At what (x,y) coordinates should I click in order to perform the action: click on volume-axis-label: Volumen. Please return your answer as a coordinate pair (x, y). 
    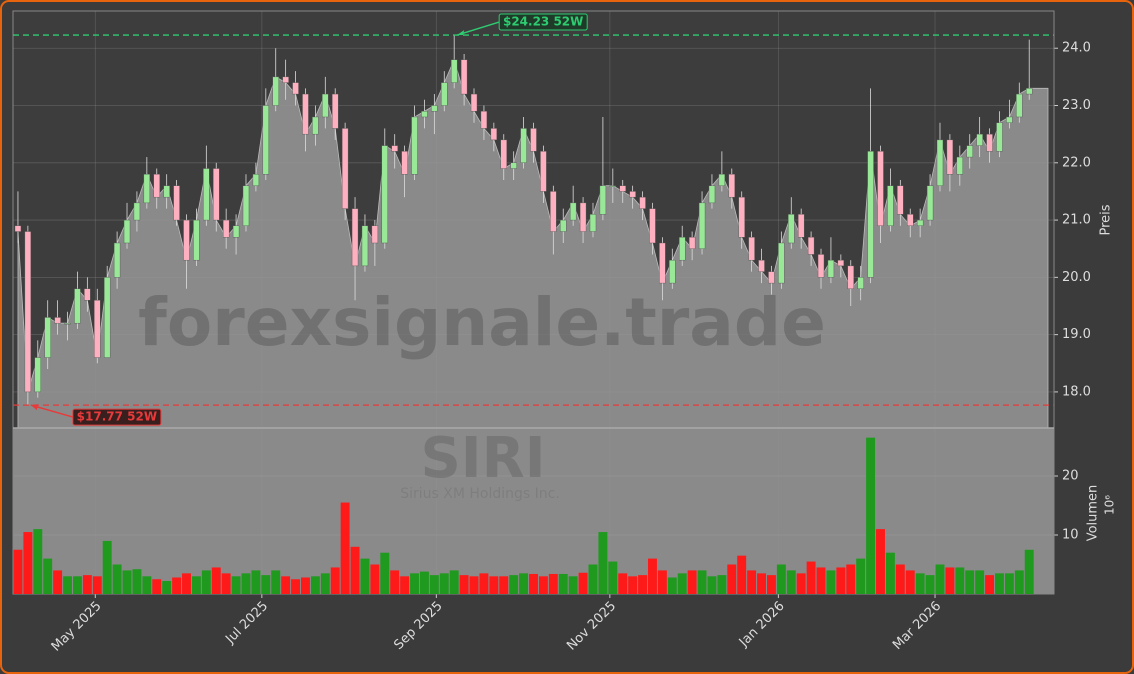
    Looking at the image, I should click on (1093, 513).